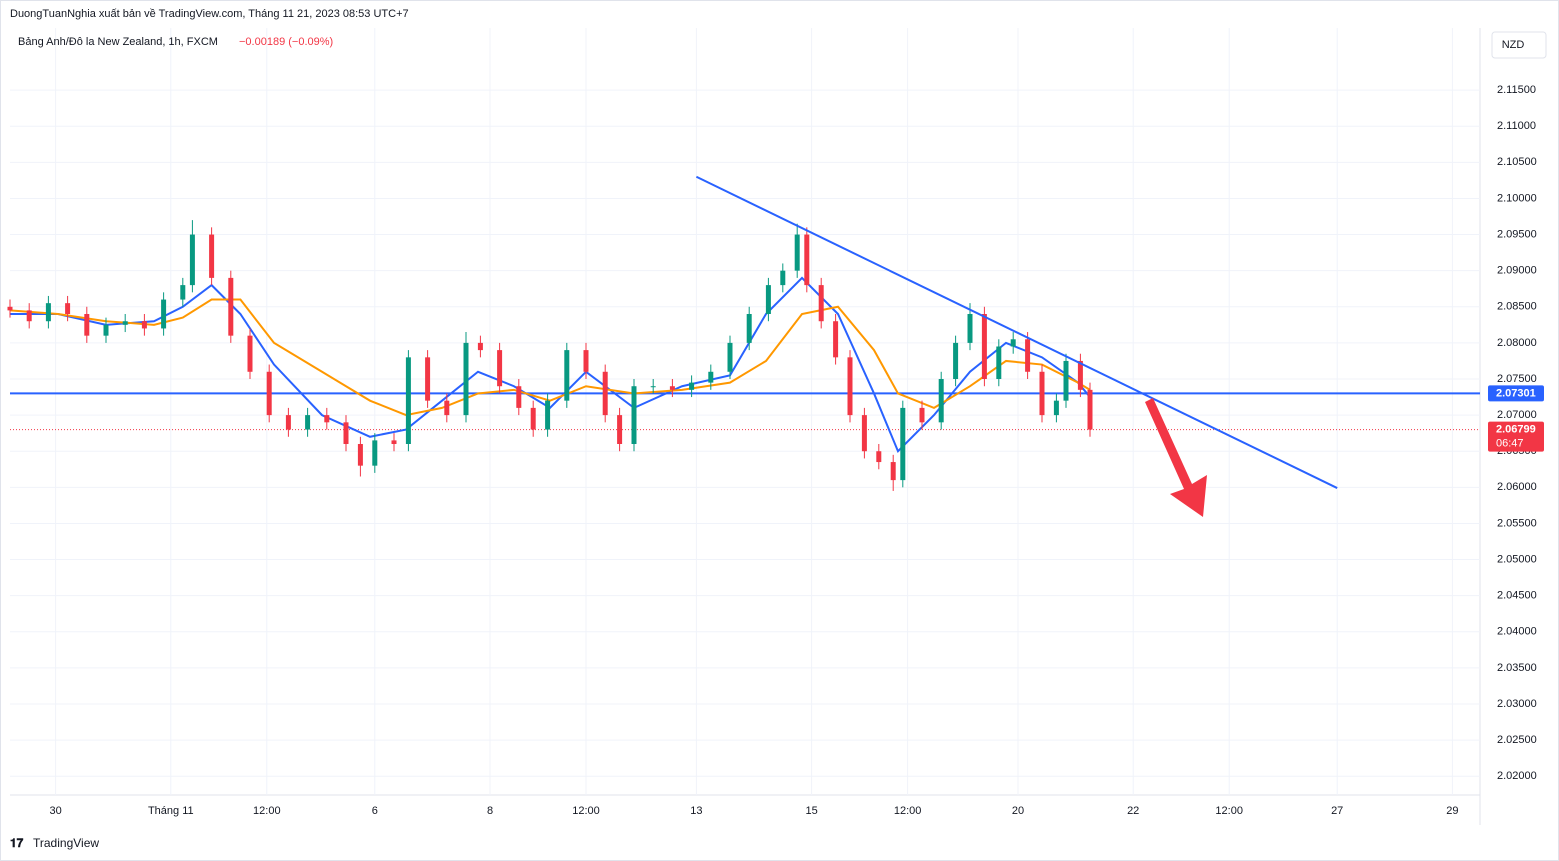 The image size is (1559, 861). What do you see at coordinates (490, 811) in the screenshot?
I see `x-tick-label: 8` at bounding box center [490, 811].